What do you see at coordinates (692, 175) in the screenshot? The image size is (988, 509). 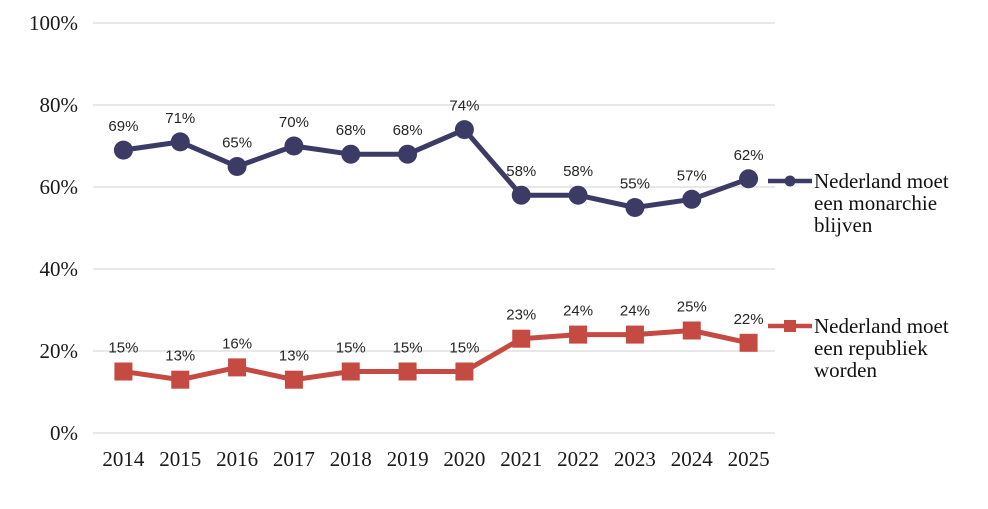 I see `data-point-label: 57%` at bounding box center [692, 175].